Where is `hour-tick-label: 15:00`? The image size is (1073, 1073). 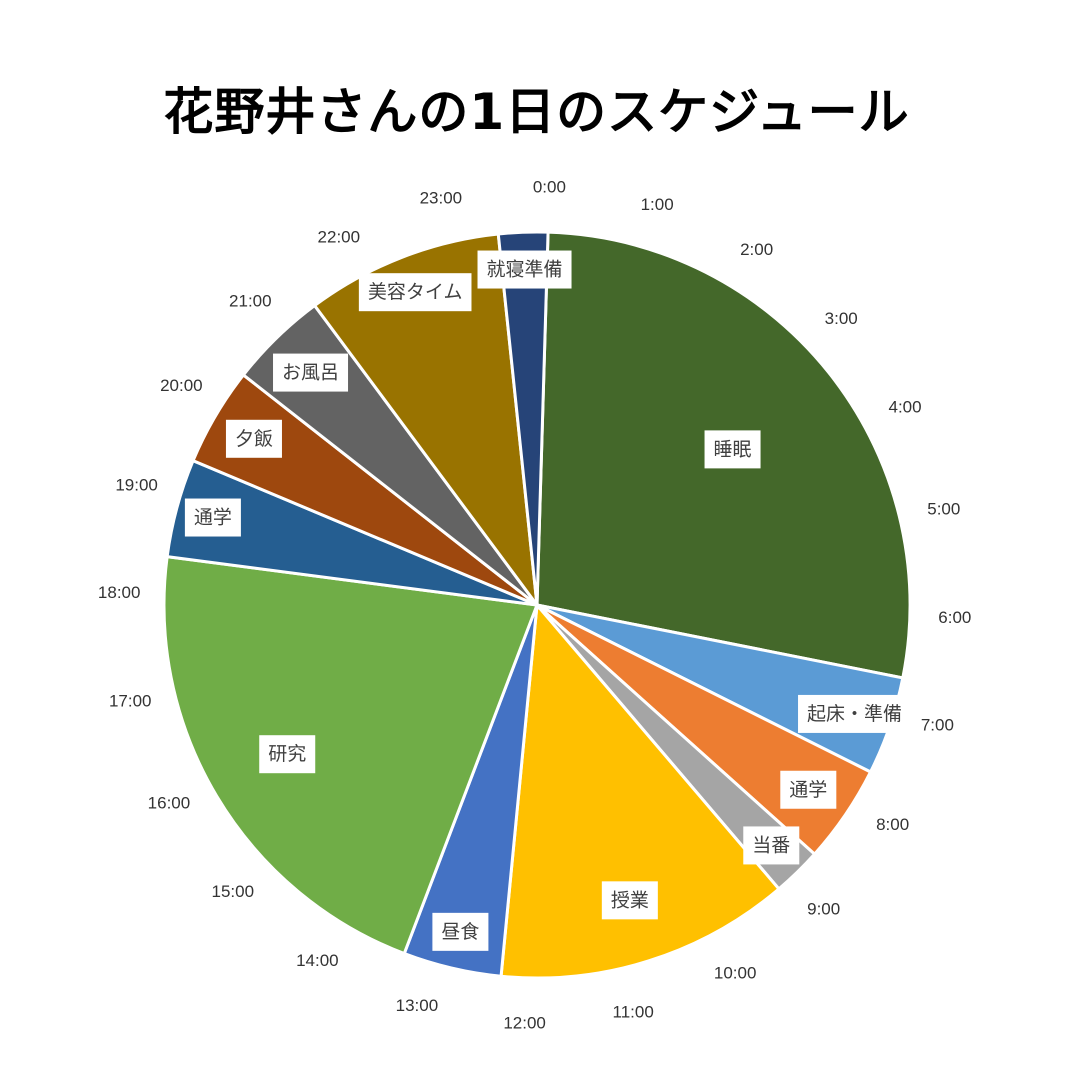 hour-tick-label: 15:00 is located at coordinates (233, 891).